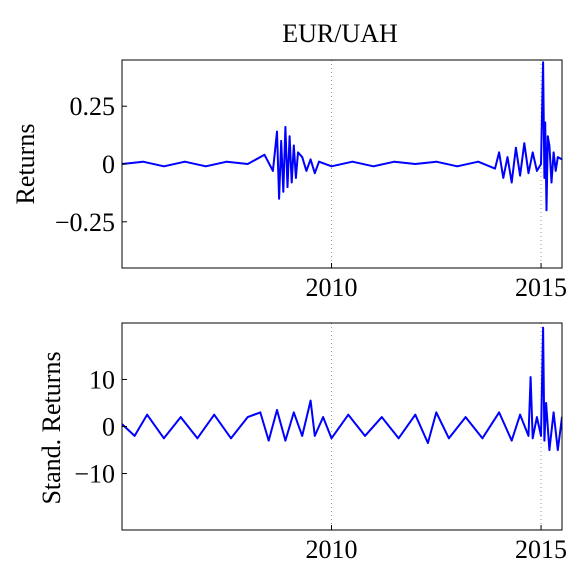 This screenshot has height=567, width=577. Describe the element at coordinates (85, 222) in the screenshot. I see `returns-ytick-label: −0.25` at that location.